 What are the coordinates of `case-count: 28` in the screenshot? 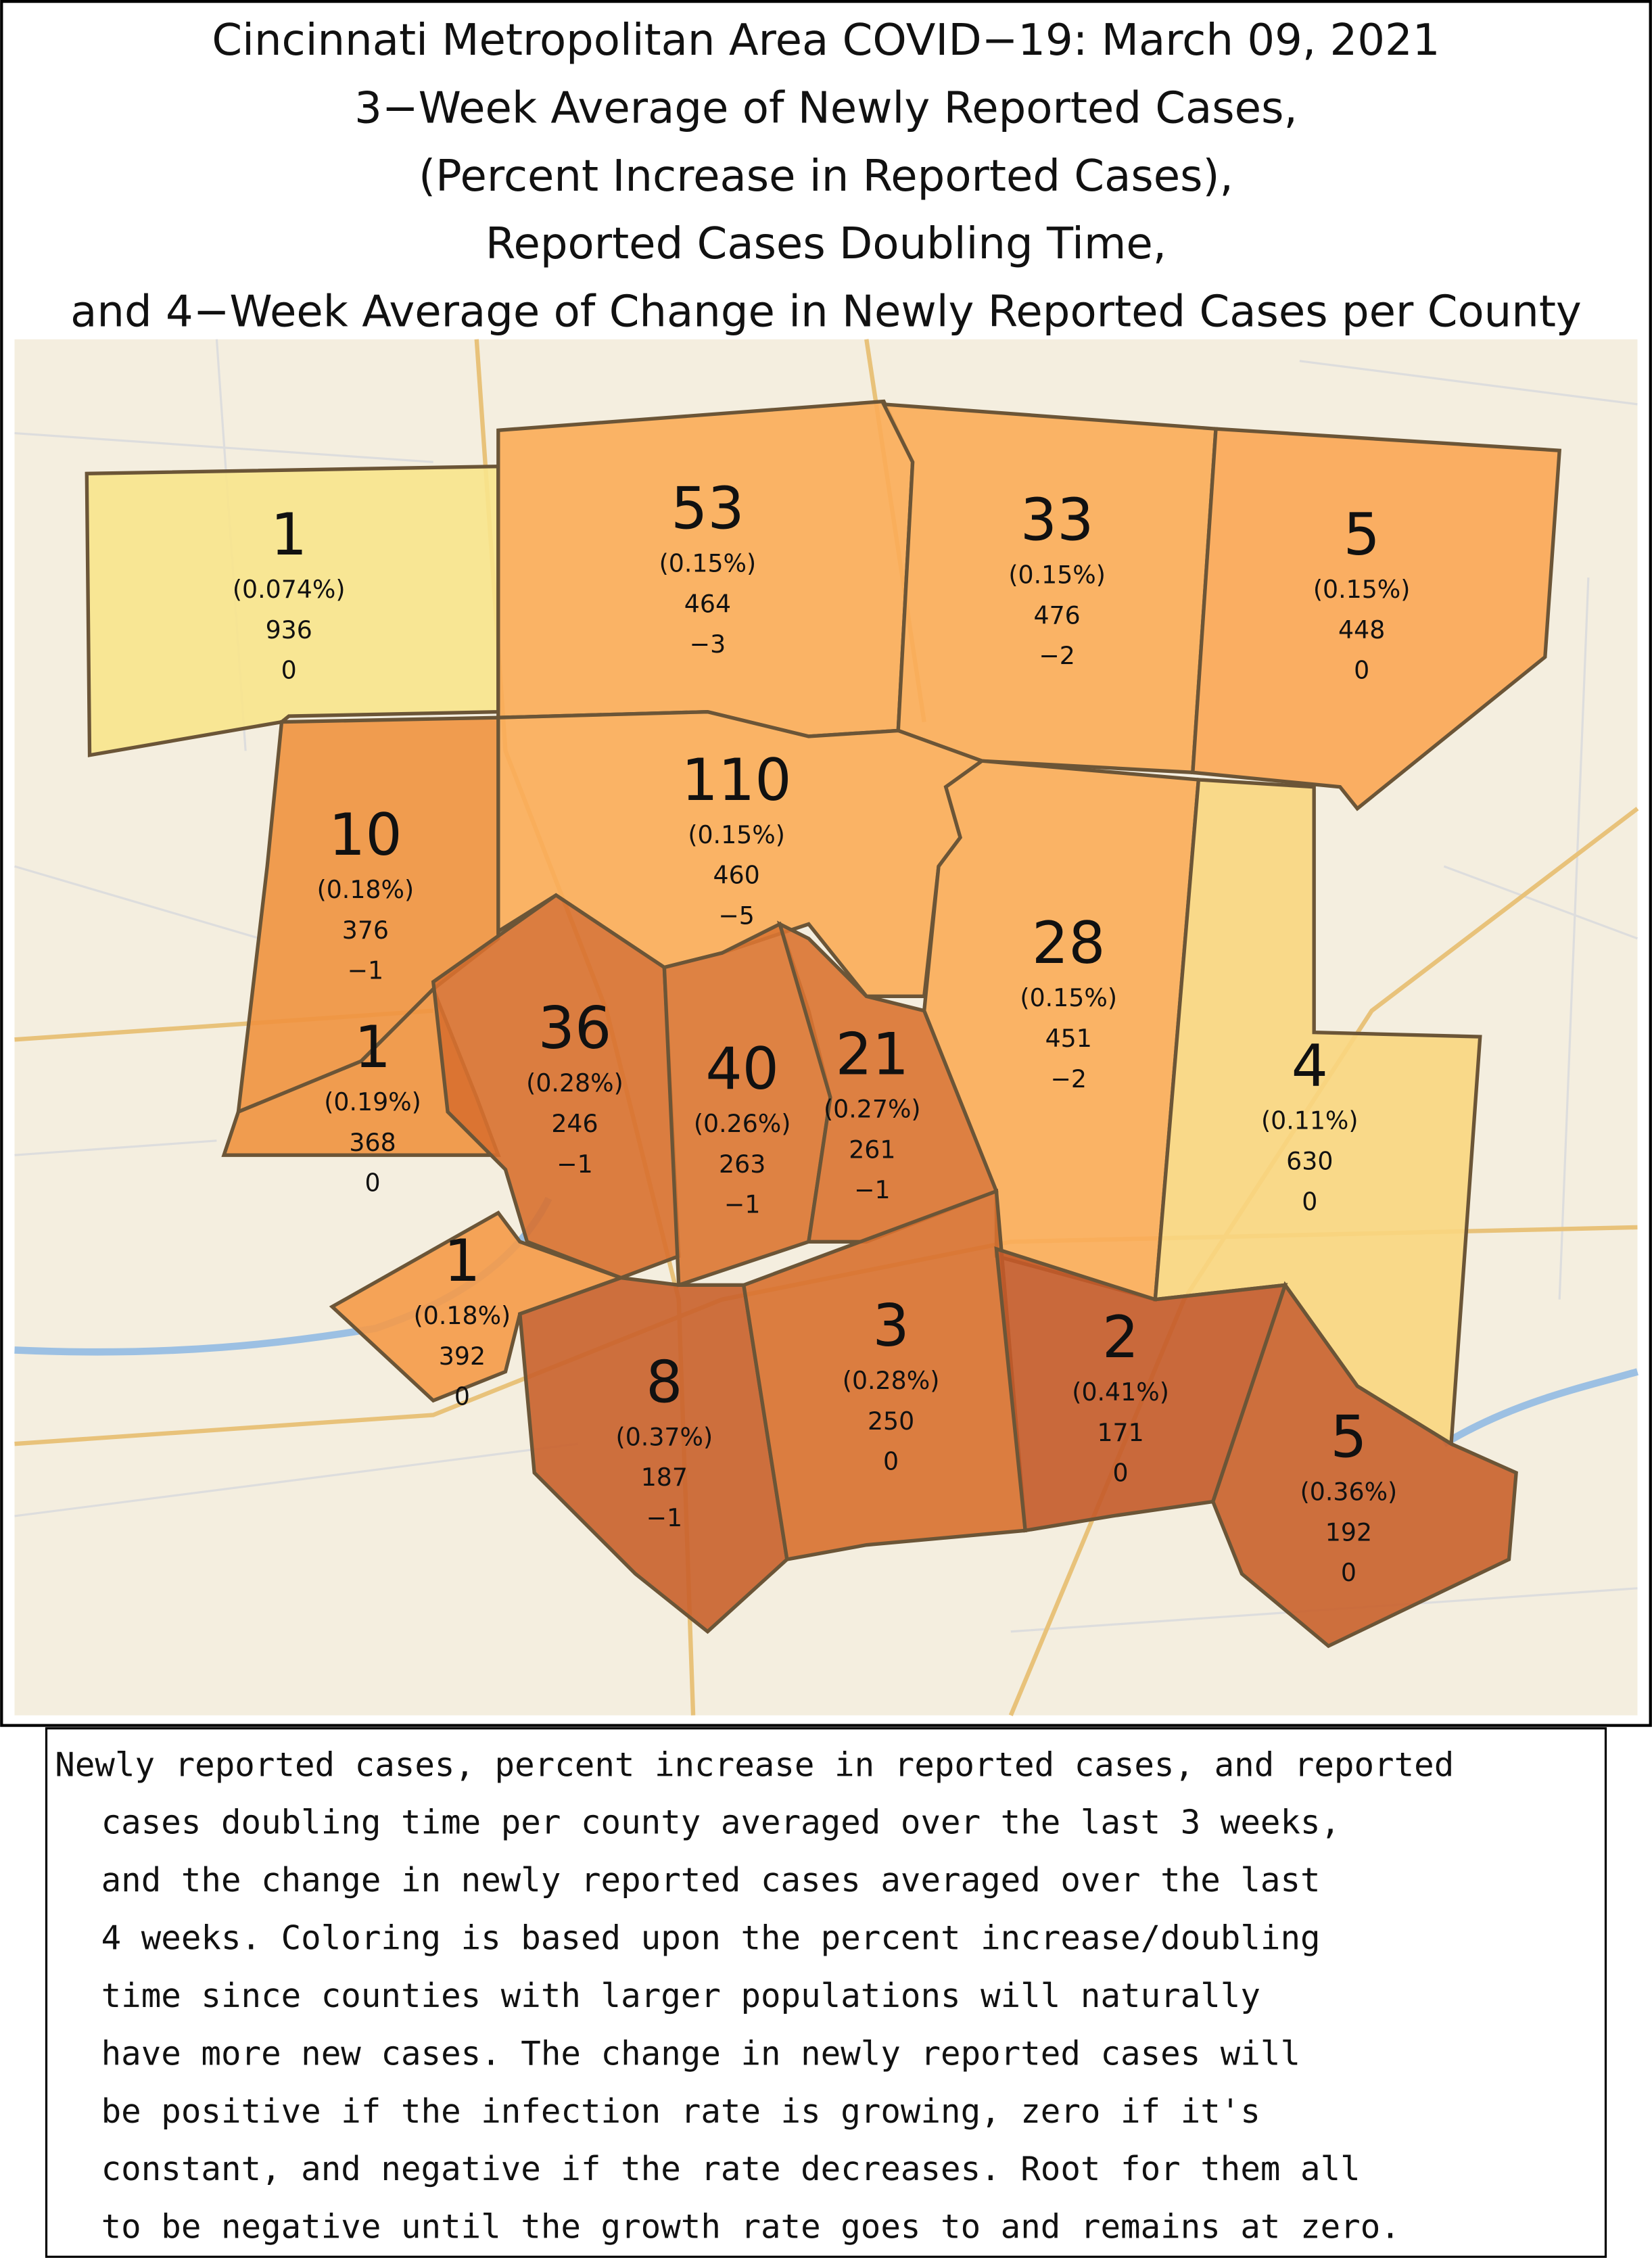 It's located at (1069, 944).